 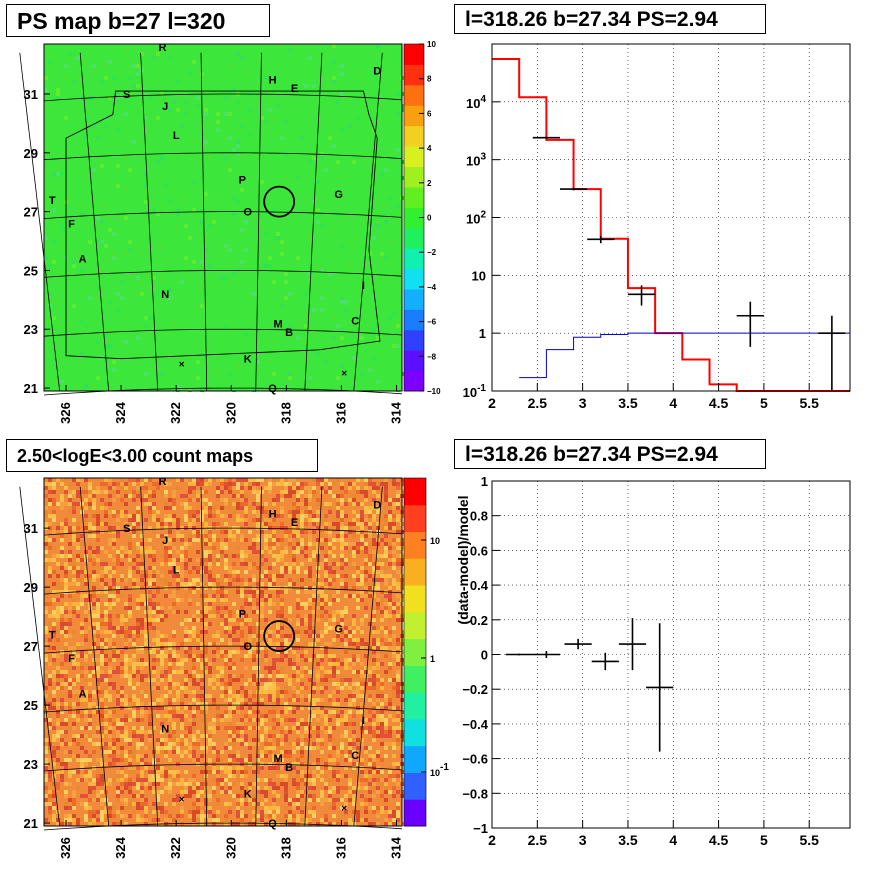 What do you see at coordinates (435, 541) in the screenshot?
I see `colorbar-tick-label: 10` at bounding box center [435, 541].